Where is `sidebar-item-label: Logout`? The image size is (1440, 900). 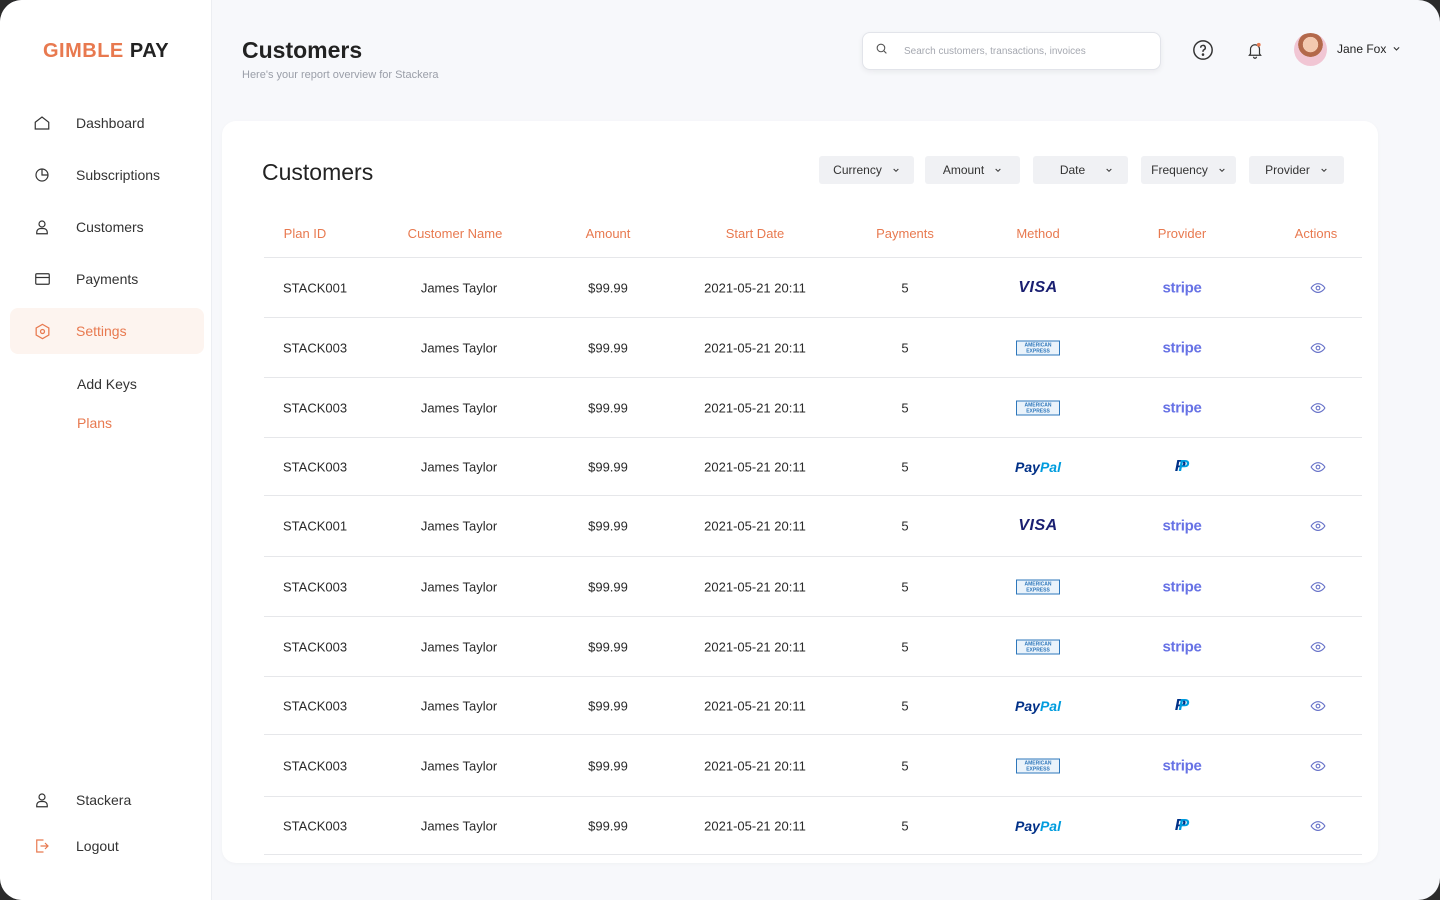
sidebar-item-label: Logout is located at coordinates (97, 846).